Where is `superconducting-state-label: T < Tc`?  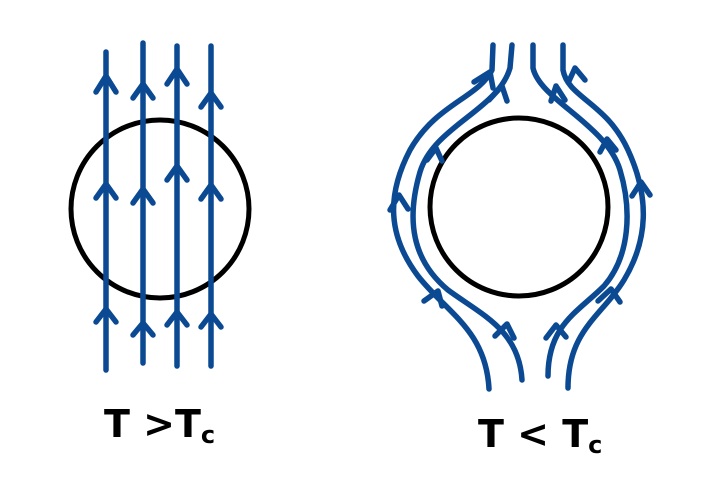 superconducting-state-label: T < Tc is located at coordinates (540, 435).